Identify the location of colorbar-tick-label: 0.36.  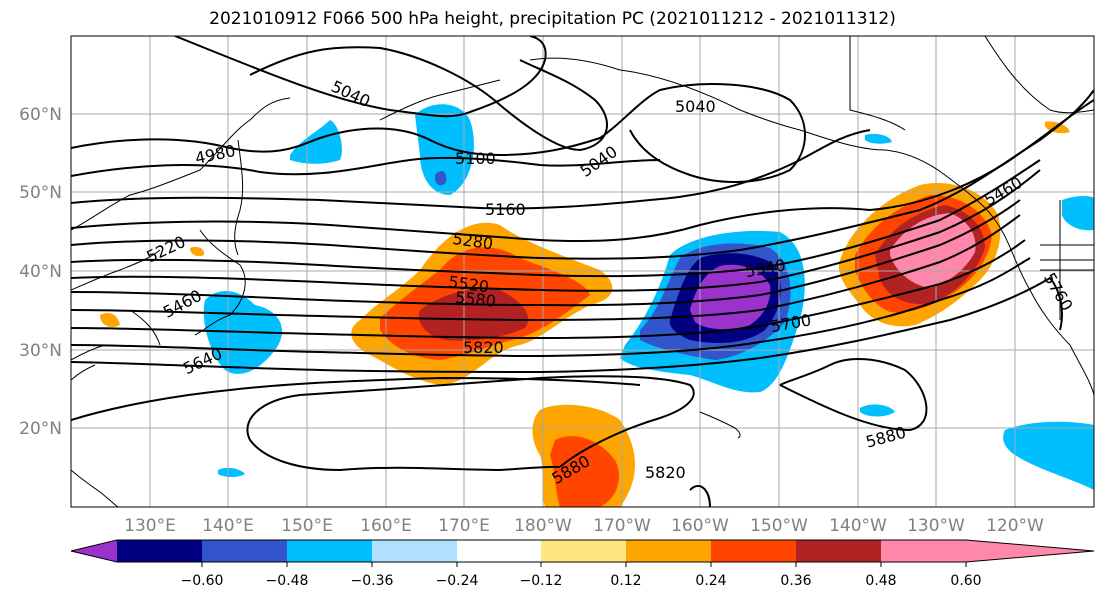
(795, 581).